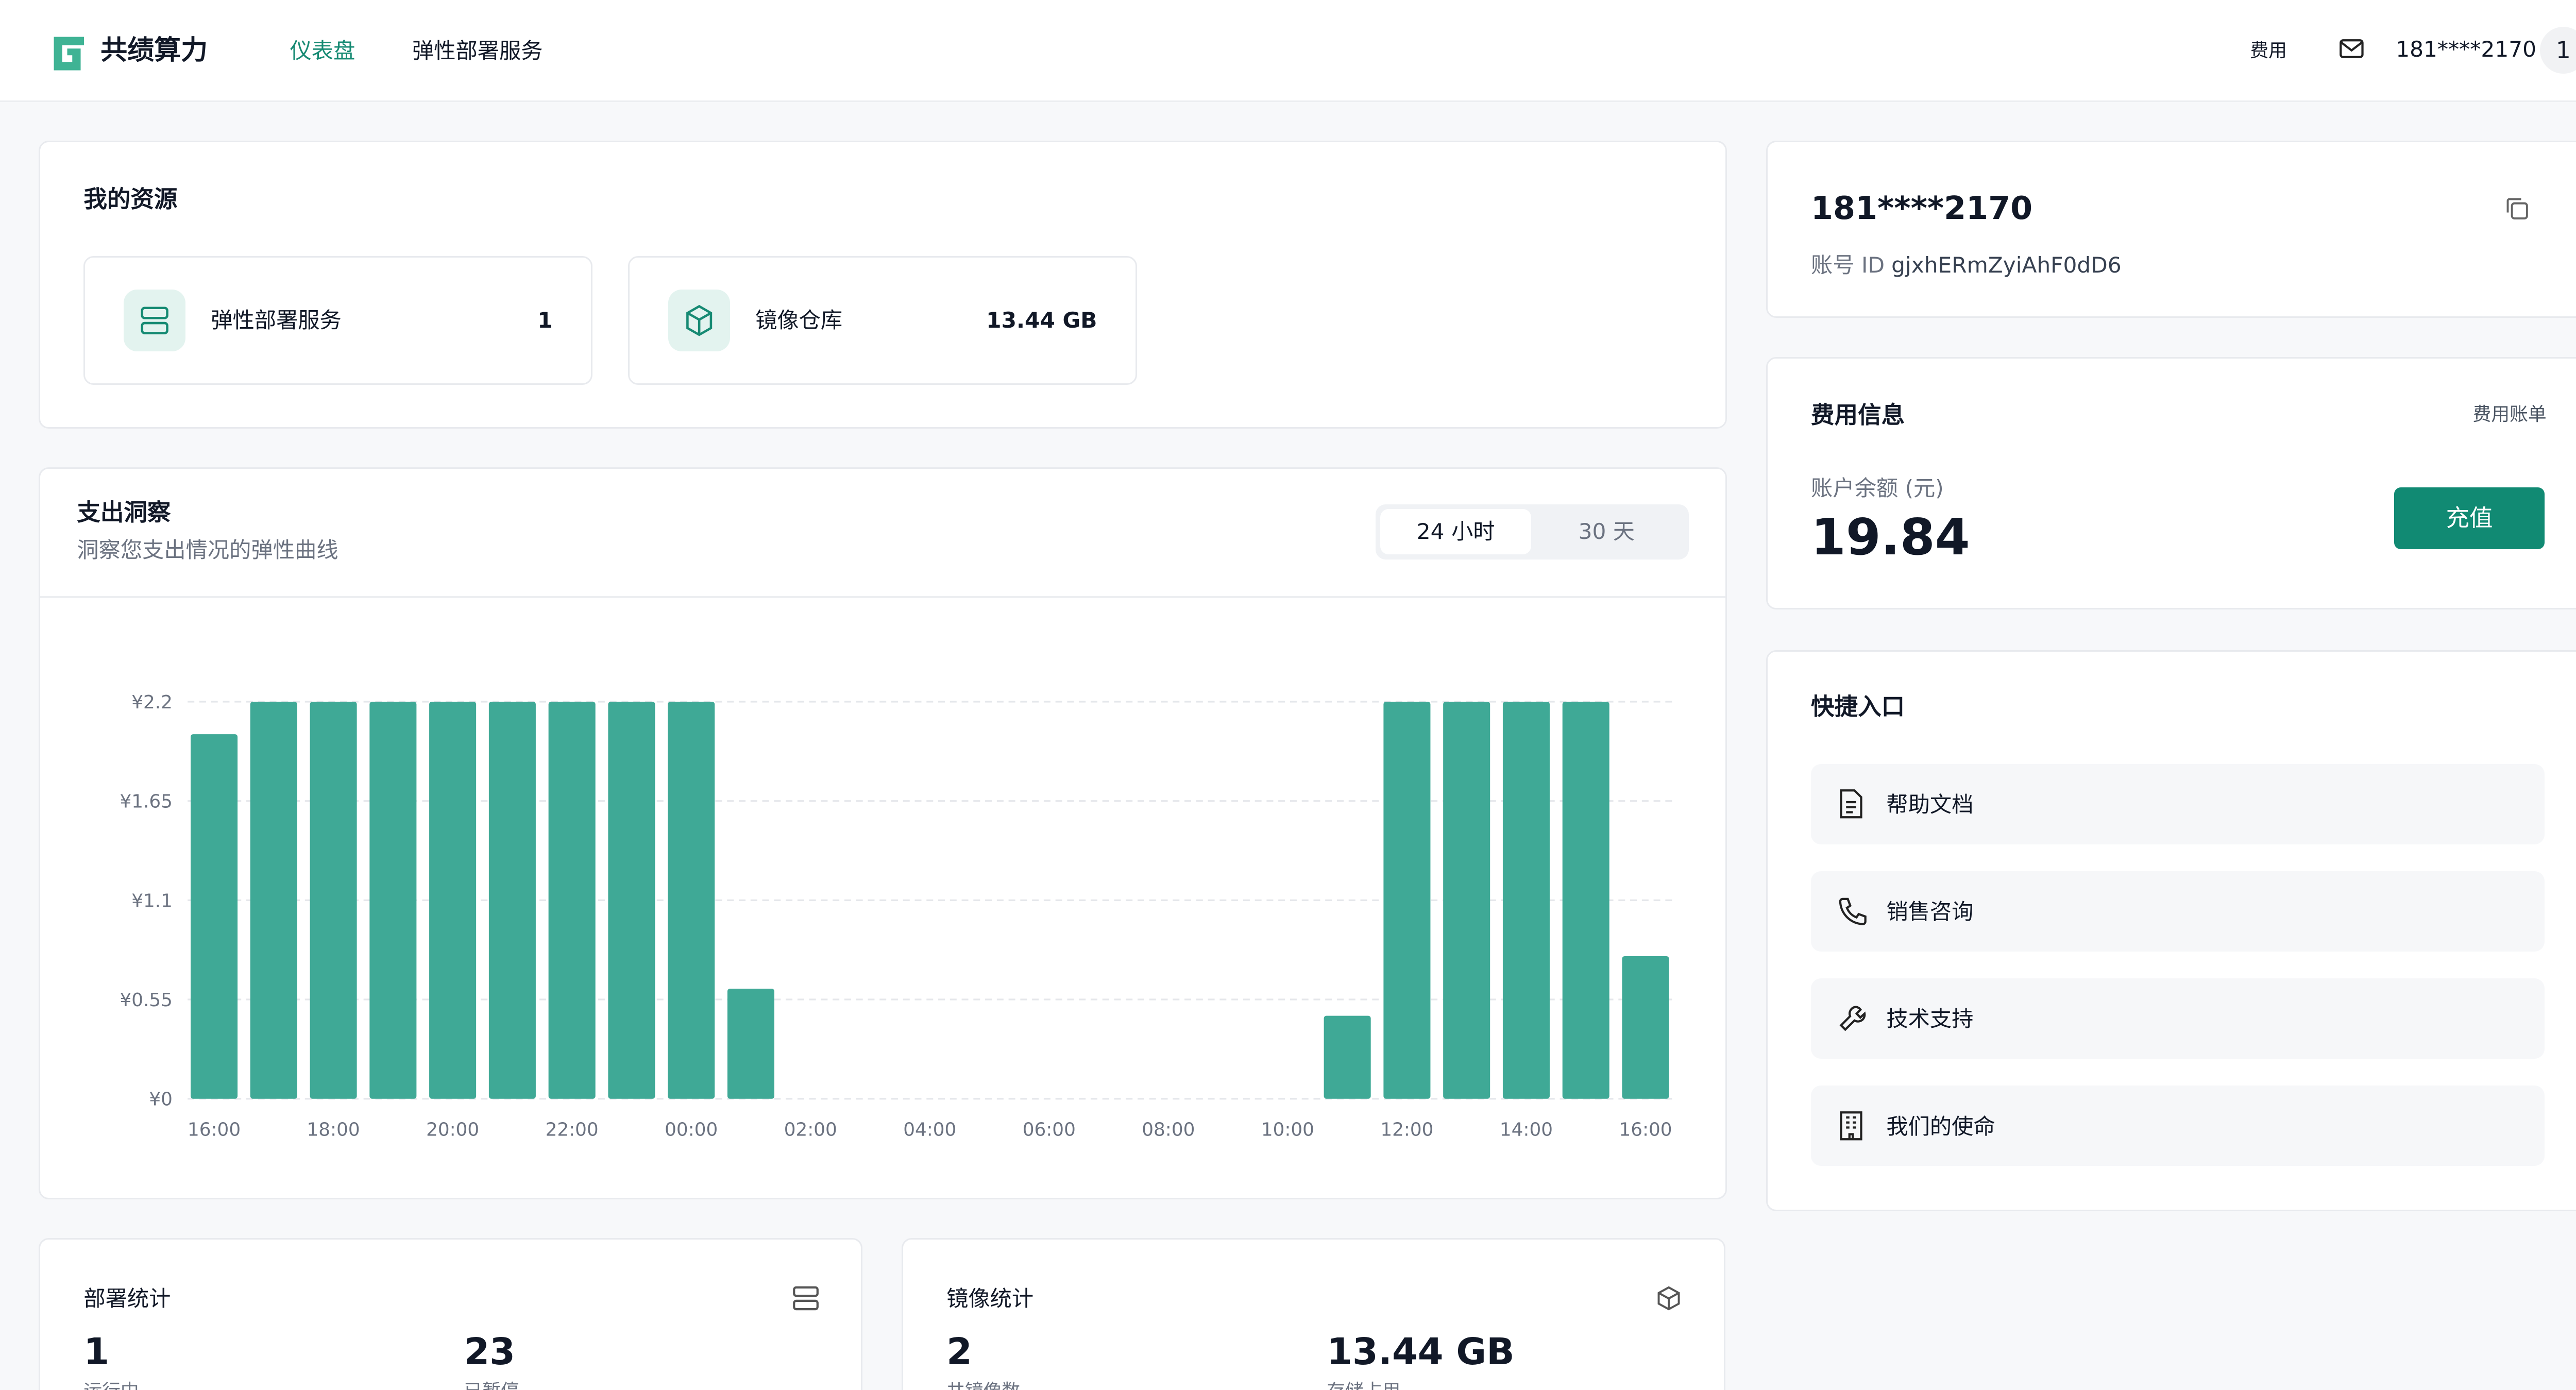 The width and height of the screenshot is (2576, 1390). Describe the element at coordinates (1421, 1352) in the screenshot. I see `stat-value: 13.44 GB` at that location.